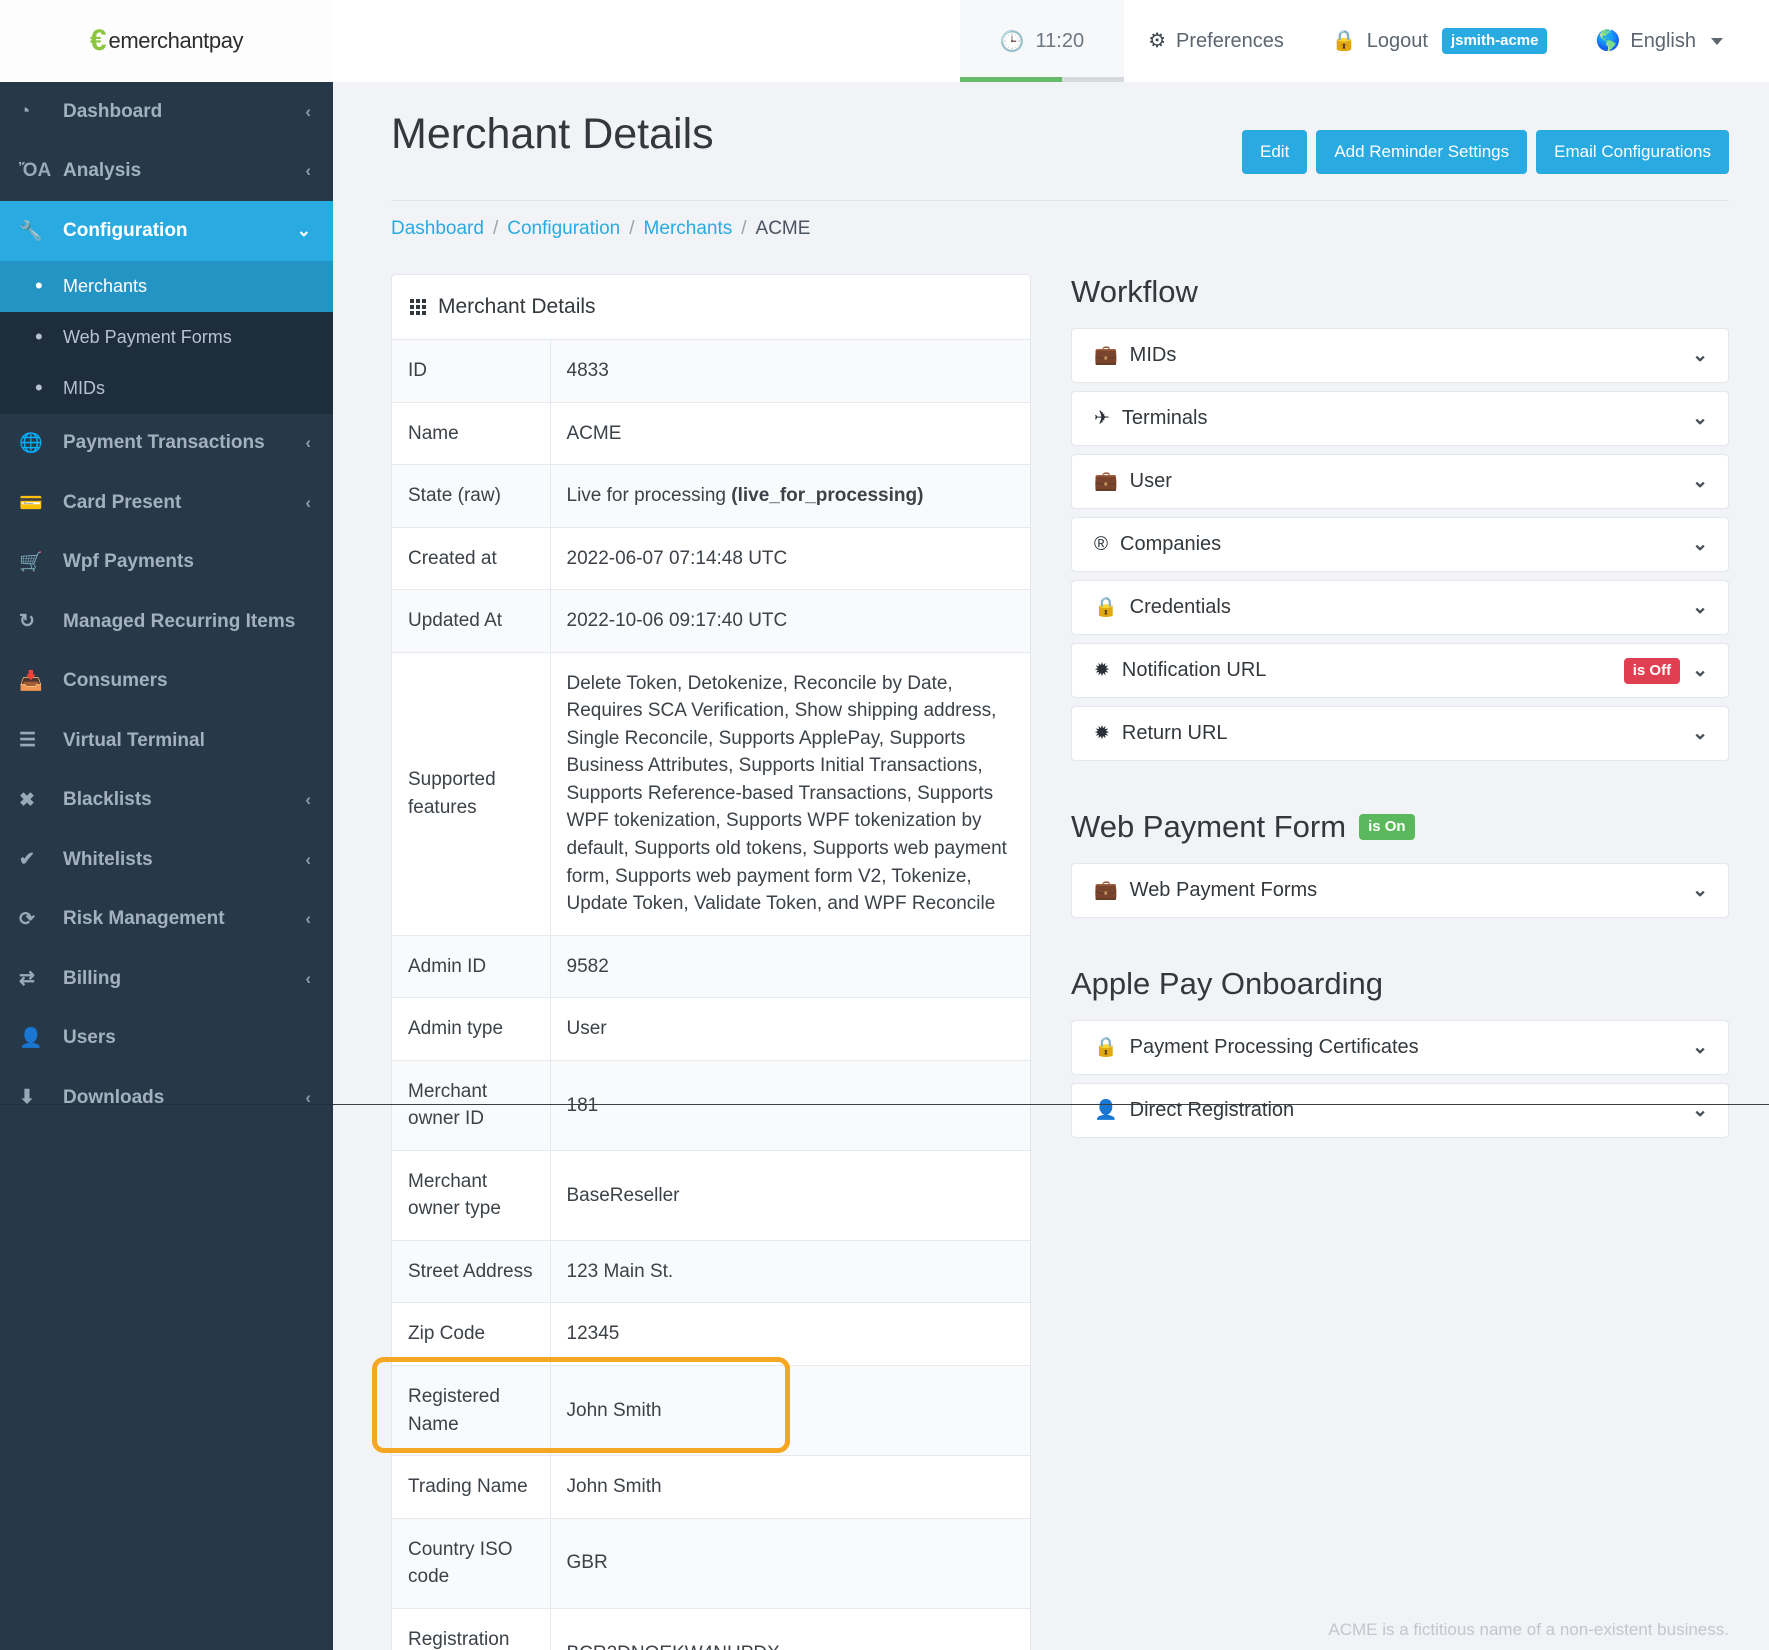  I want to click on detail-value: 2022-06-07 07:14:48 UTC, so click(677, 558).